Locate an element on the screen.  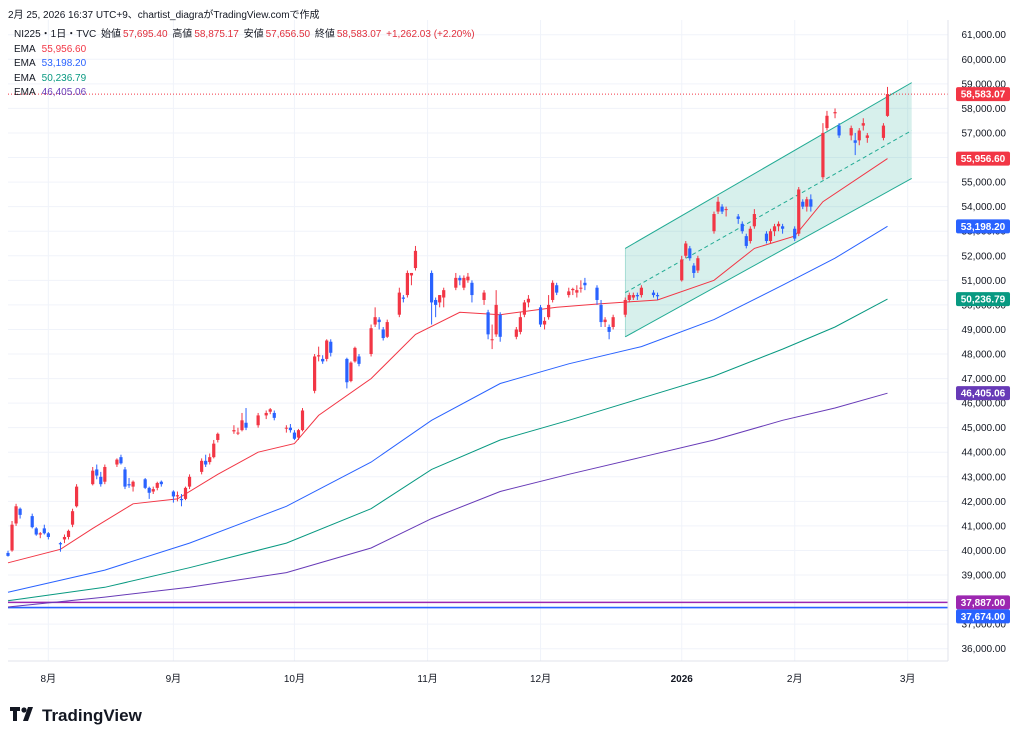
channel-lower-line is located at coordinates (768, 257).